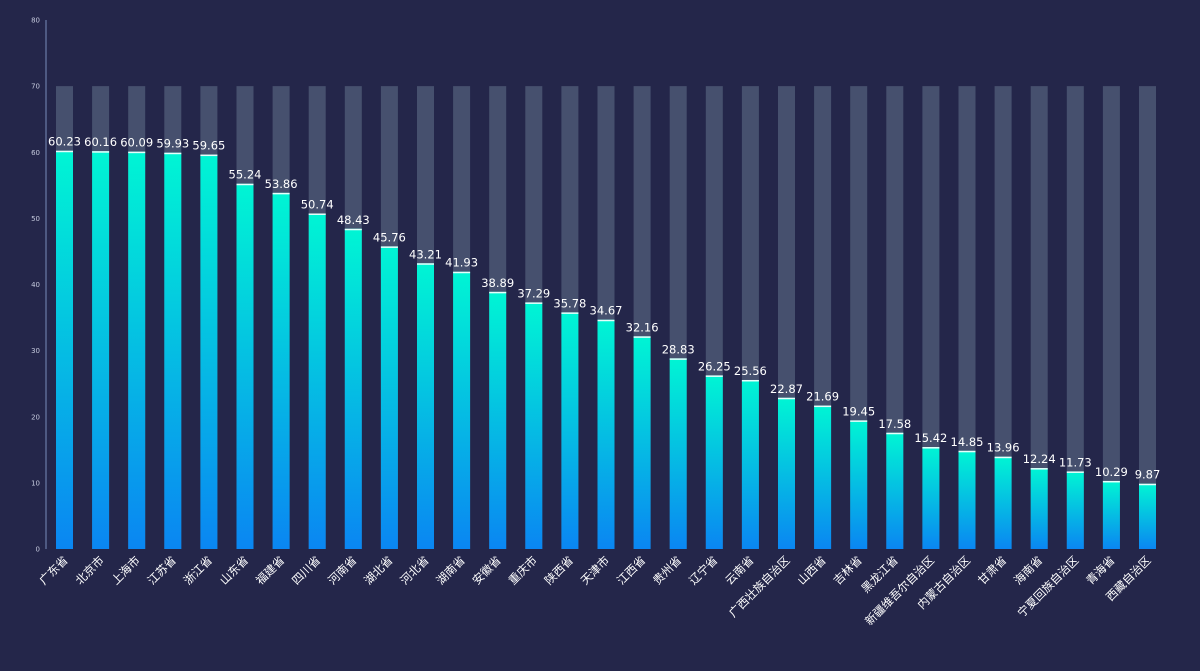 This screenshot has height=671, width=1200. Describe the element at coordinates (100, 142) in the screenshot. I see `bar-value-label: 60.16` at that location.